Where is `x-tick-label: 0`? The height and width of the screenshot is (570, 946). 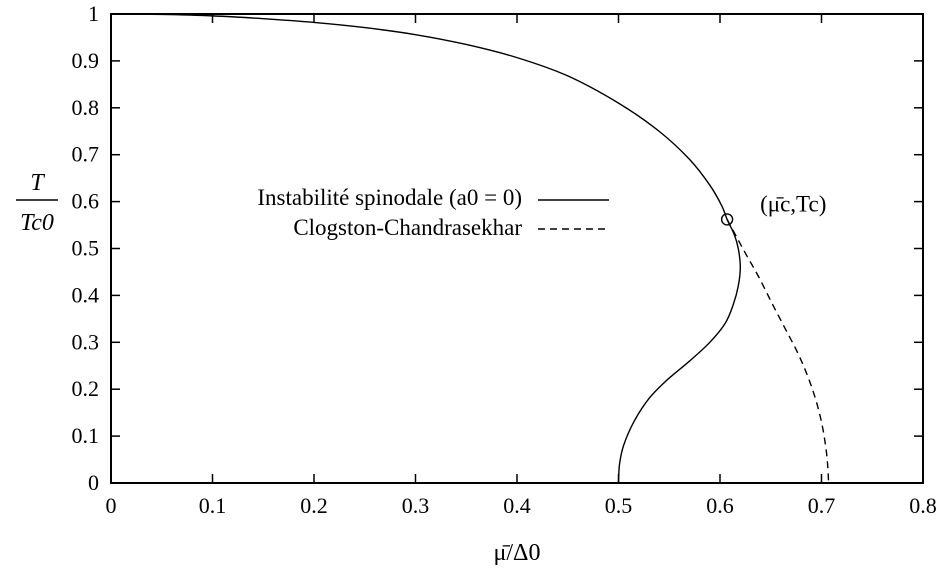
x-tick-label: 0 is located at coordinates (111, 505).